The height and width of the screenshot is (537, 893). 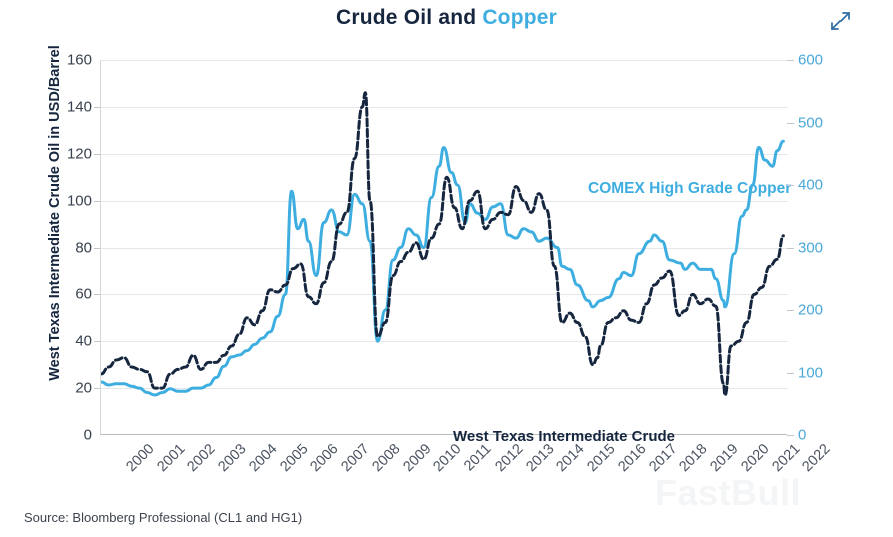 What do you see at coordinates (811, 122) in the screenshot?
I see `y-tick-right-500: 500` at bounding box center [811, 122].